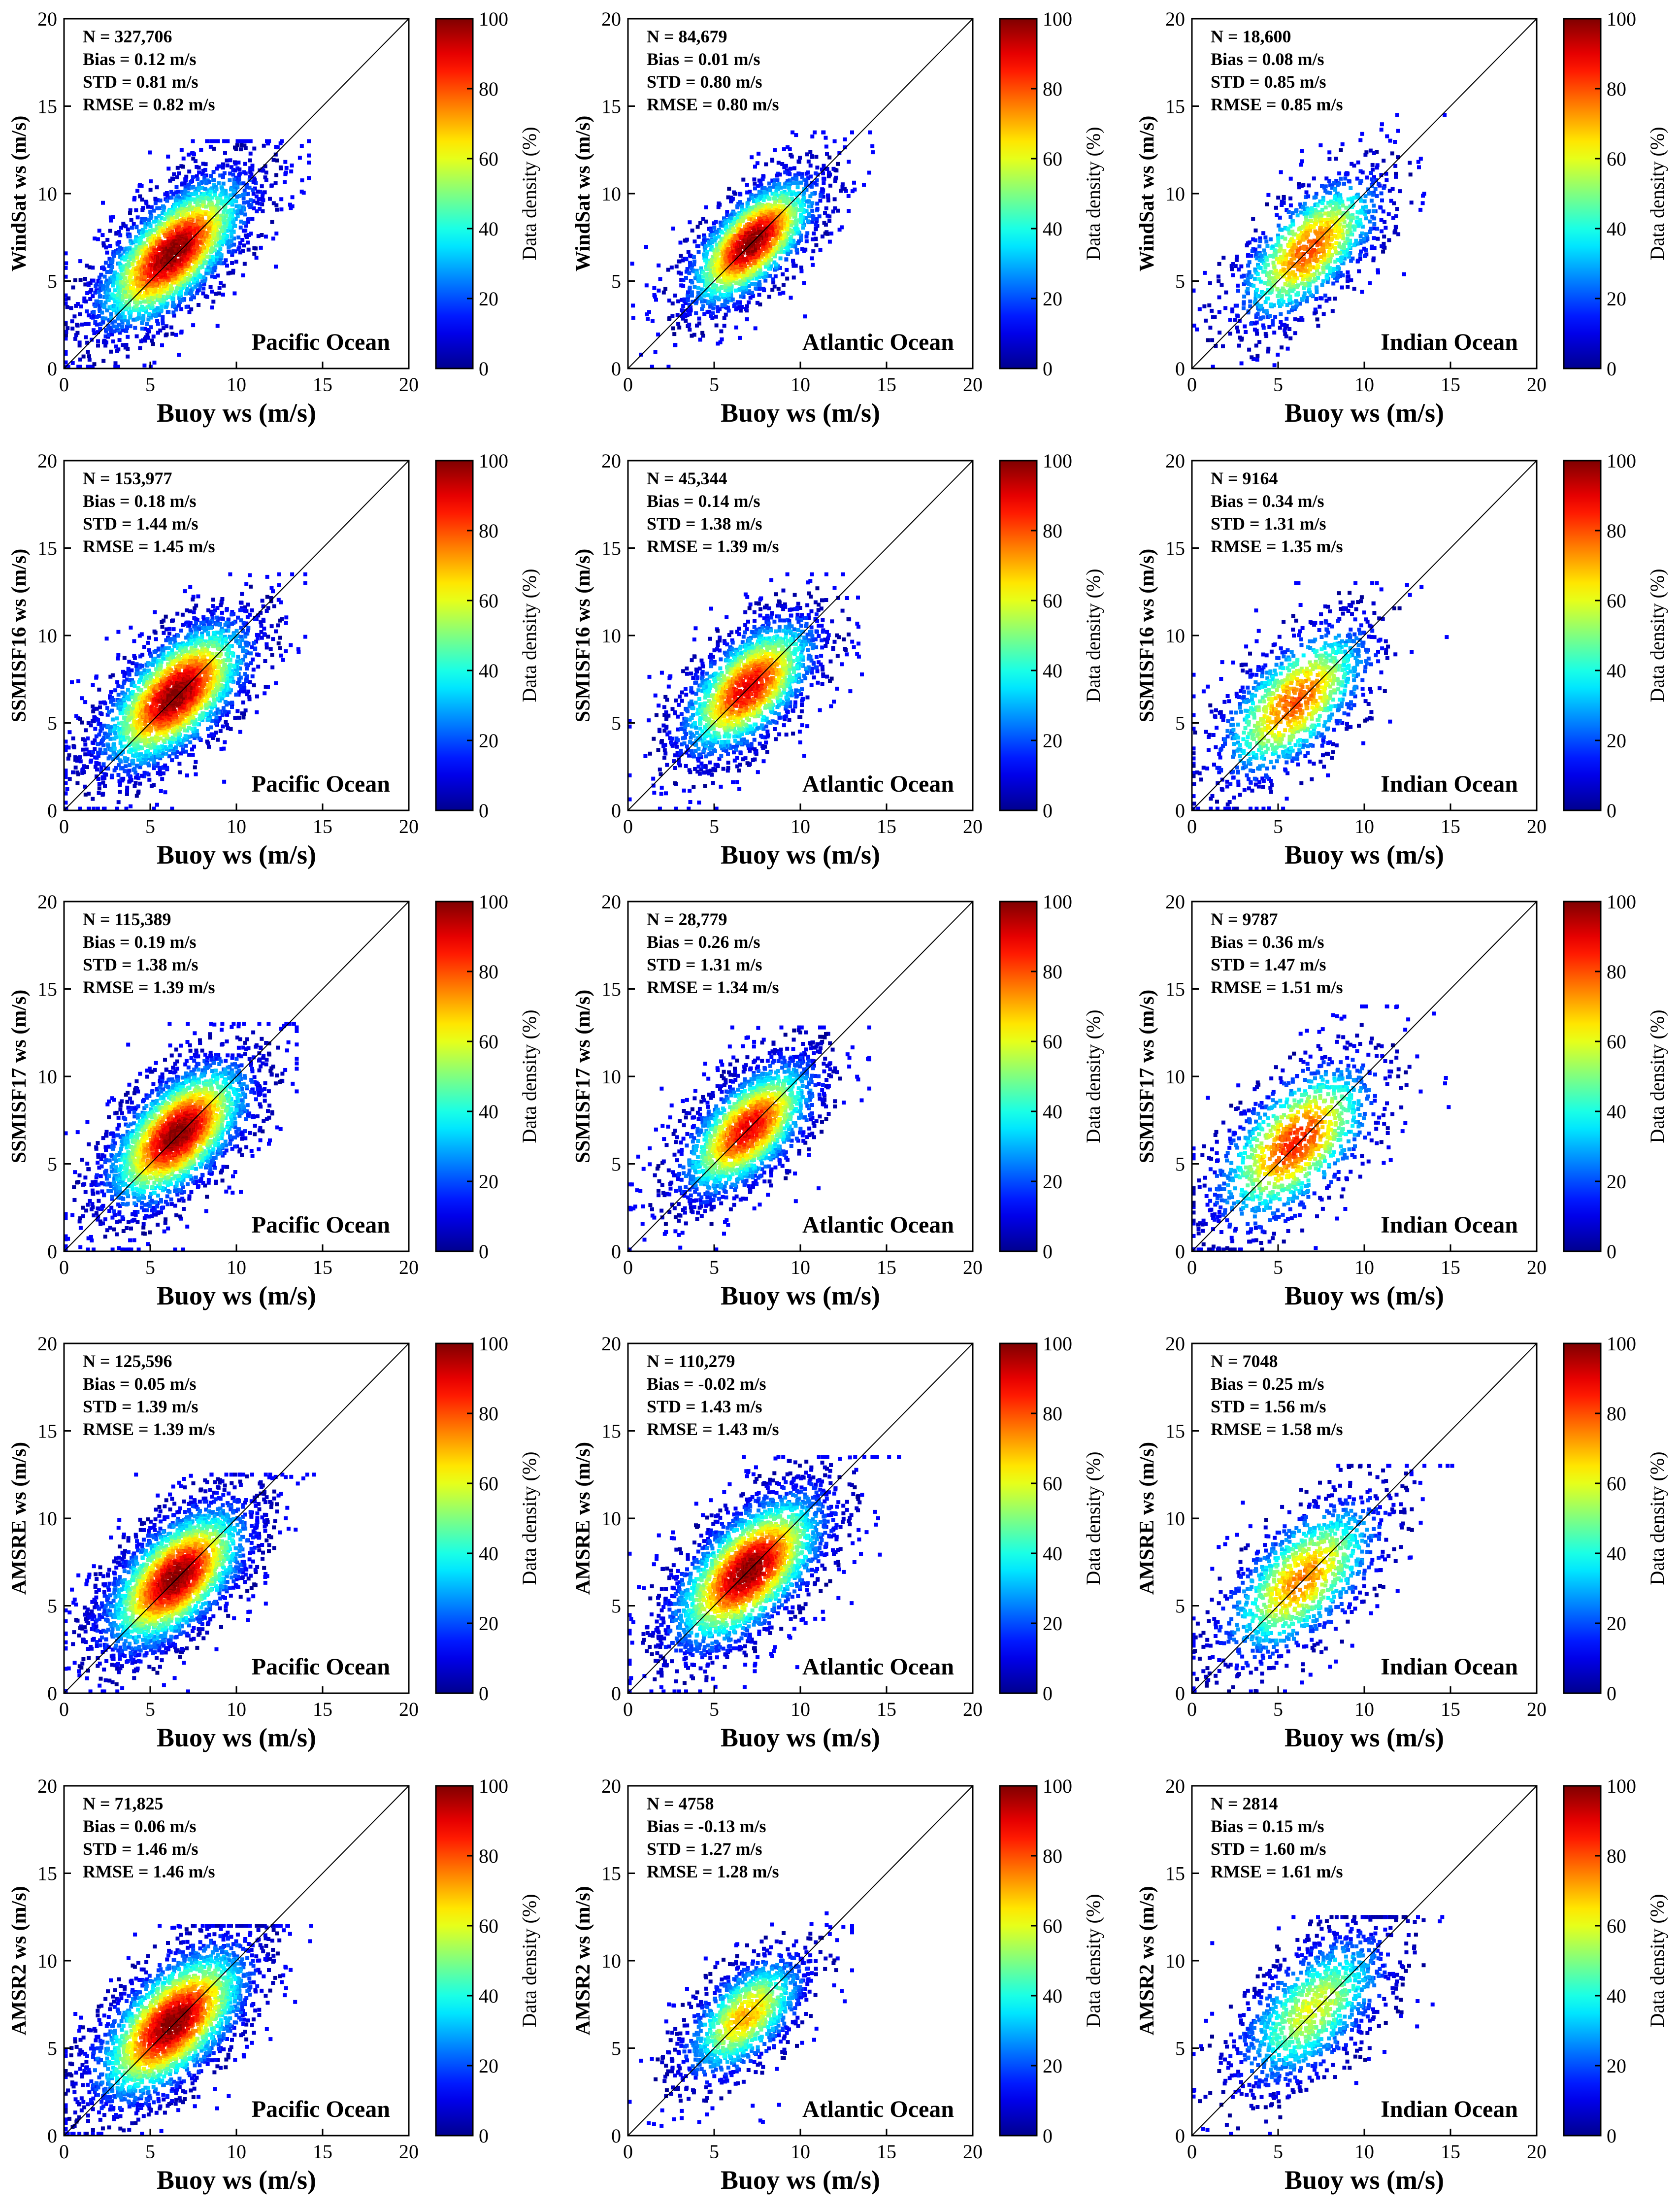 This screenshot has height=2209, width=1680. What do you see at coordinates (321, 342) in the screenshot?
I see `region-label: Pacific Ocean` at bounding box center [321, 342].